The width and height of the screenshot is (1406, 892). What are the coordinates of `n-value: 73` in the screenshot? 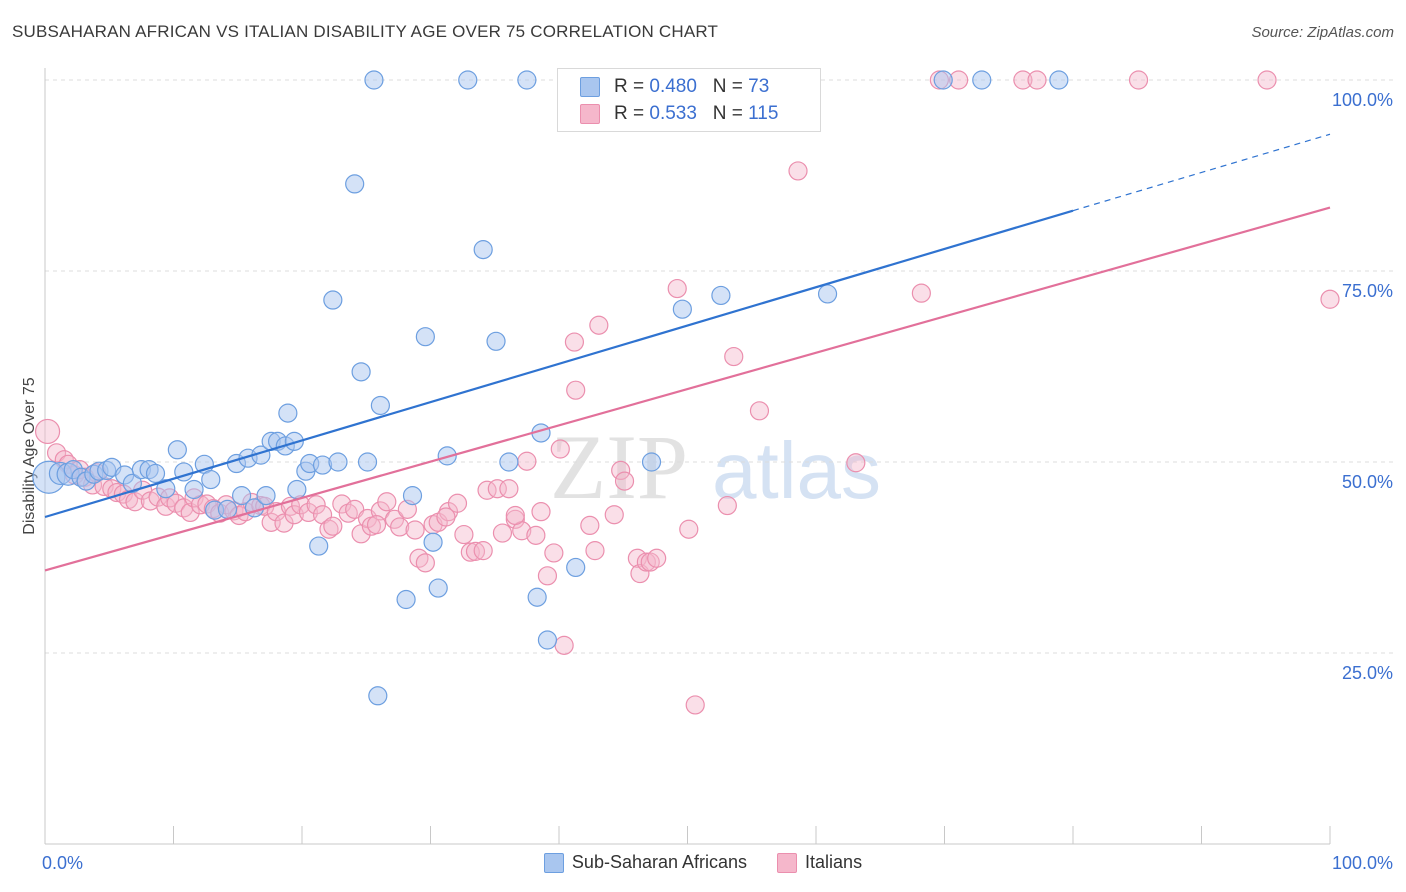 It's located at (759, 86).